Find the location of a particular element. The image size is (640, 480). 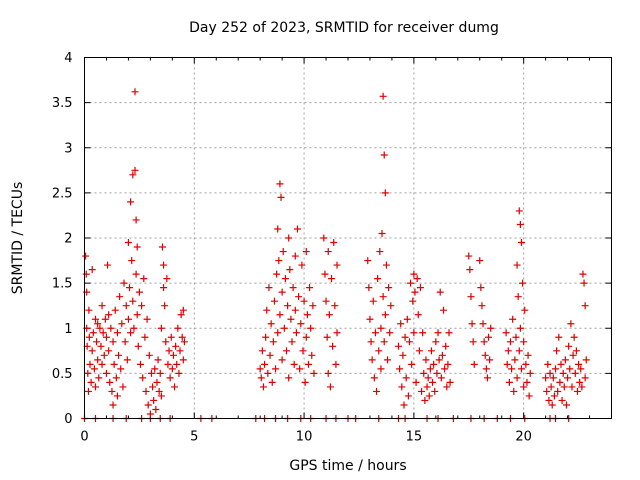

y-tick-label: 2.5 is located at coordinates (62, 193).